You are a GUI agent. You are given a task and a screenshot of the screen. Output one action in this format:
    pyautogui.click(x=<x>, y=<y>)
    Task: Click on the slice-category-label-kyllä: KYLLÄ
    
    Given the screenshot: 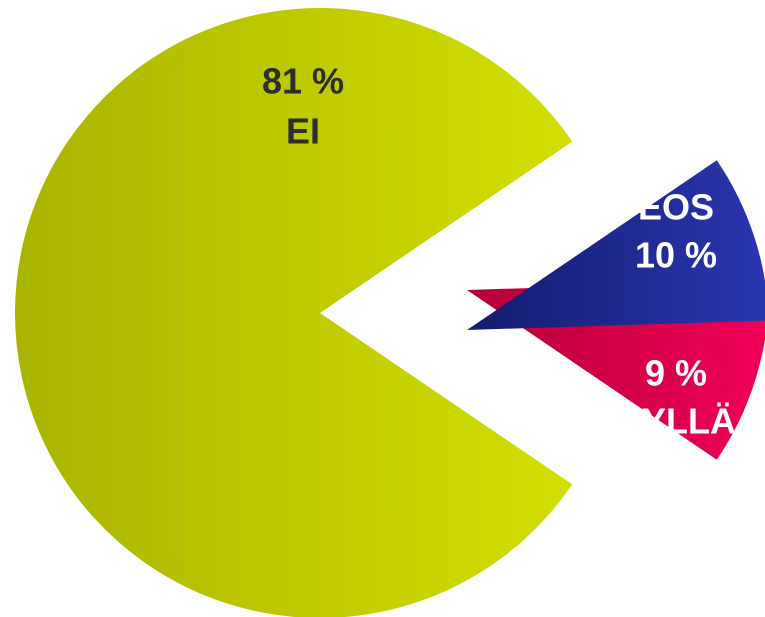 What is the action you would take?
    pyautogui.click(x=676, y=421)
    